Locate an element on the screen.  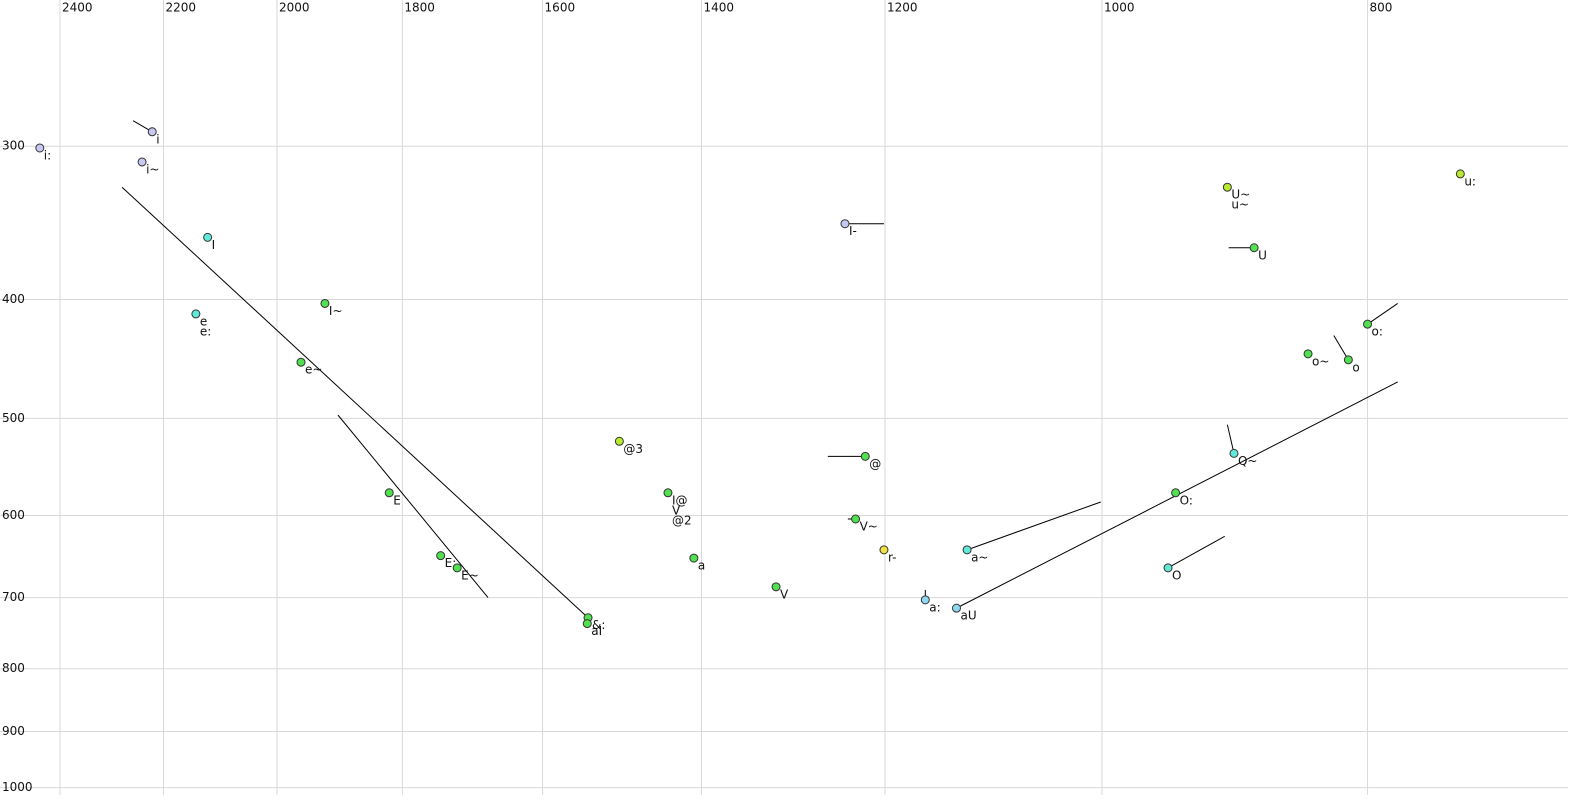
y-tick-label: 400 is located at coordinates (13, 299).